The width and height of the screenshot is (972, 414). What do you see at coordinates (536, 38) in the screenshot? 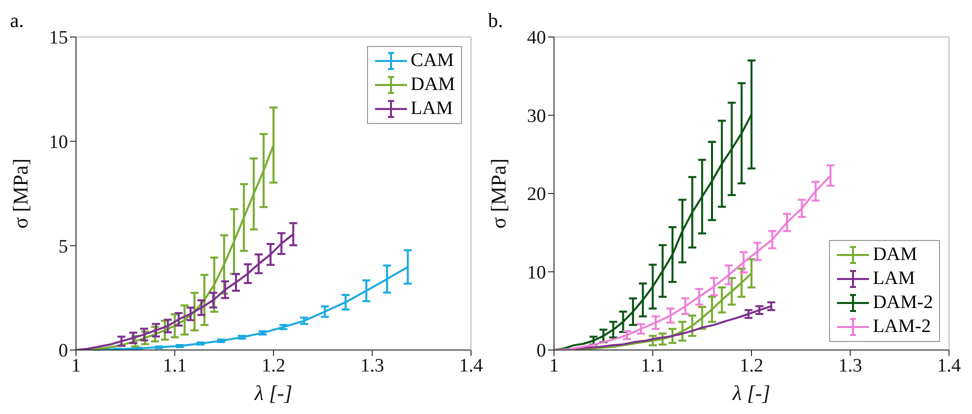
I see `y-tick-label: 40` at bounding box center [536, 38].